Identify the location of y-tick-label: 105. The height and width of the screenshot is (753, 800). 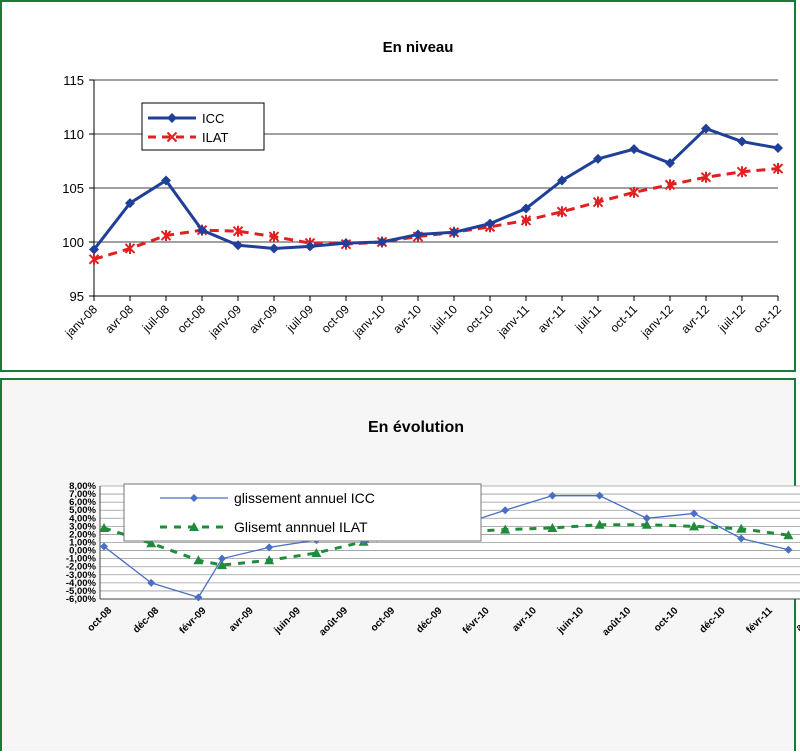
(73, 188).